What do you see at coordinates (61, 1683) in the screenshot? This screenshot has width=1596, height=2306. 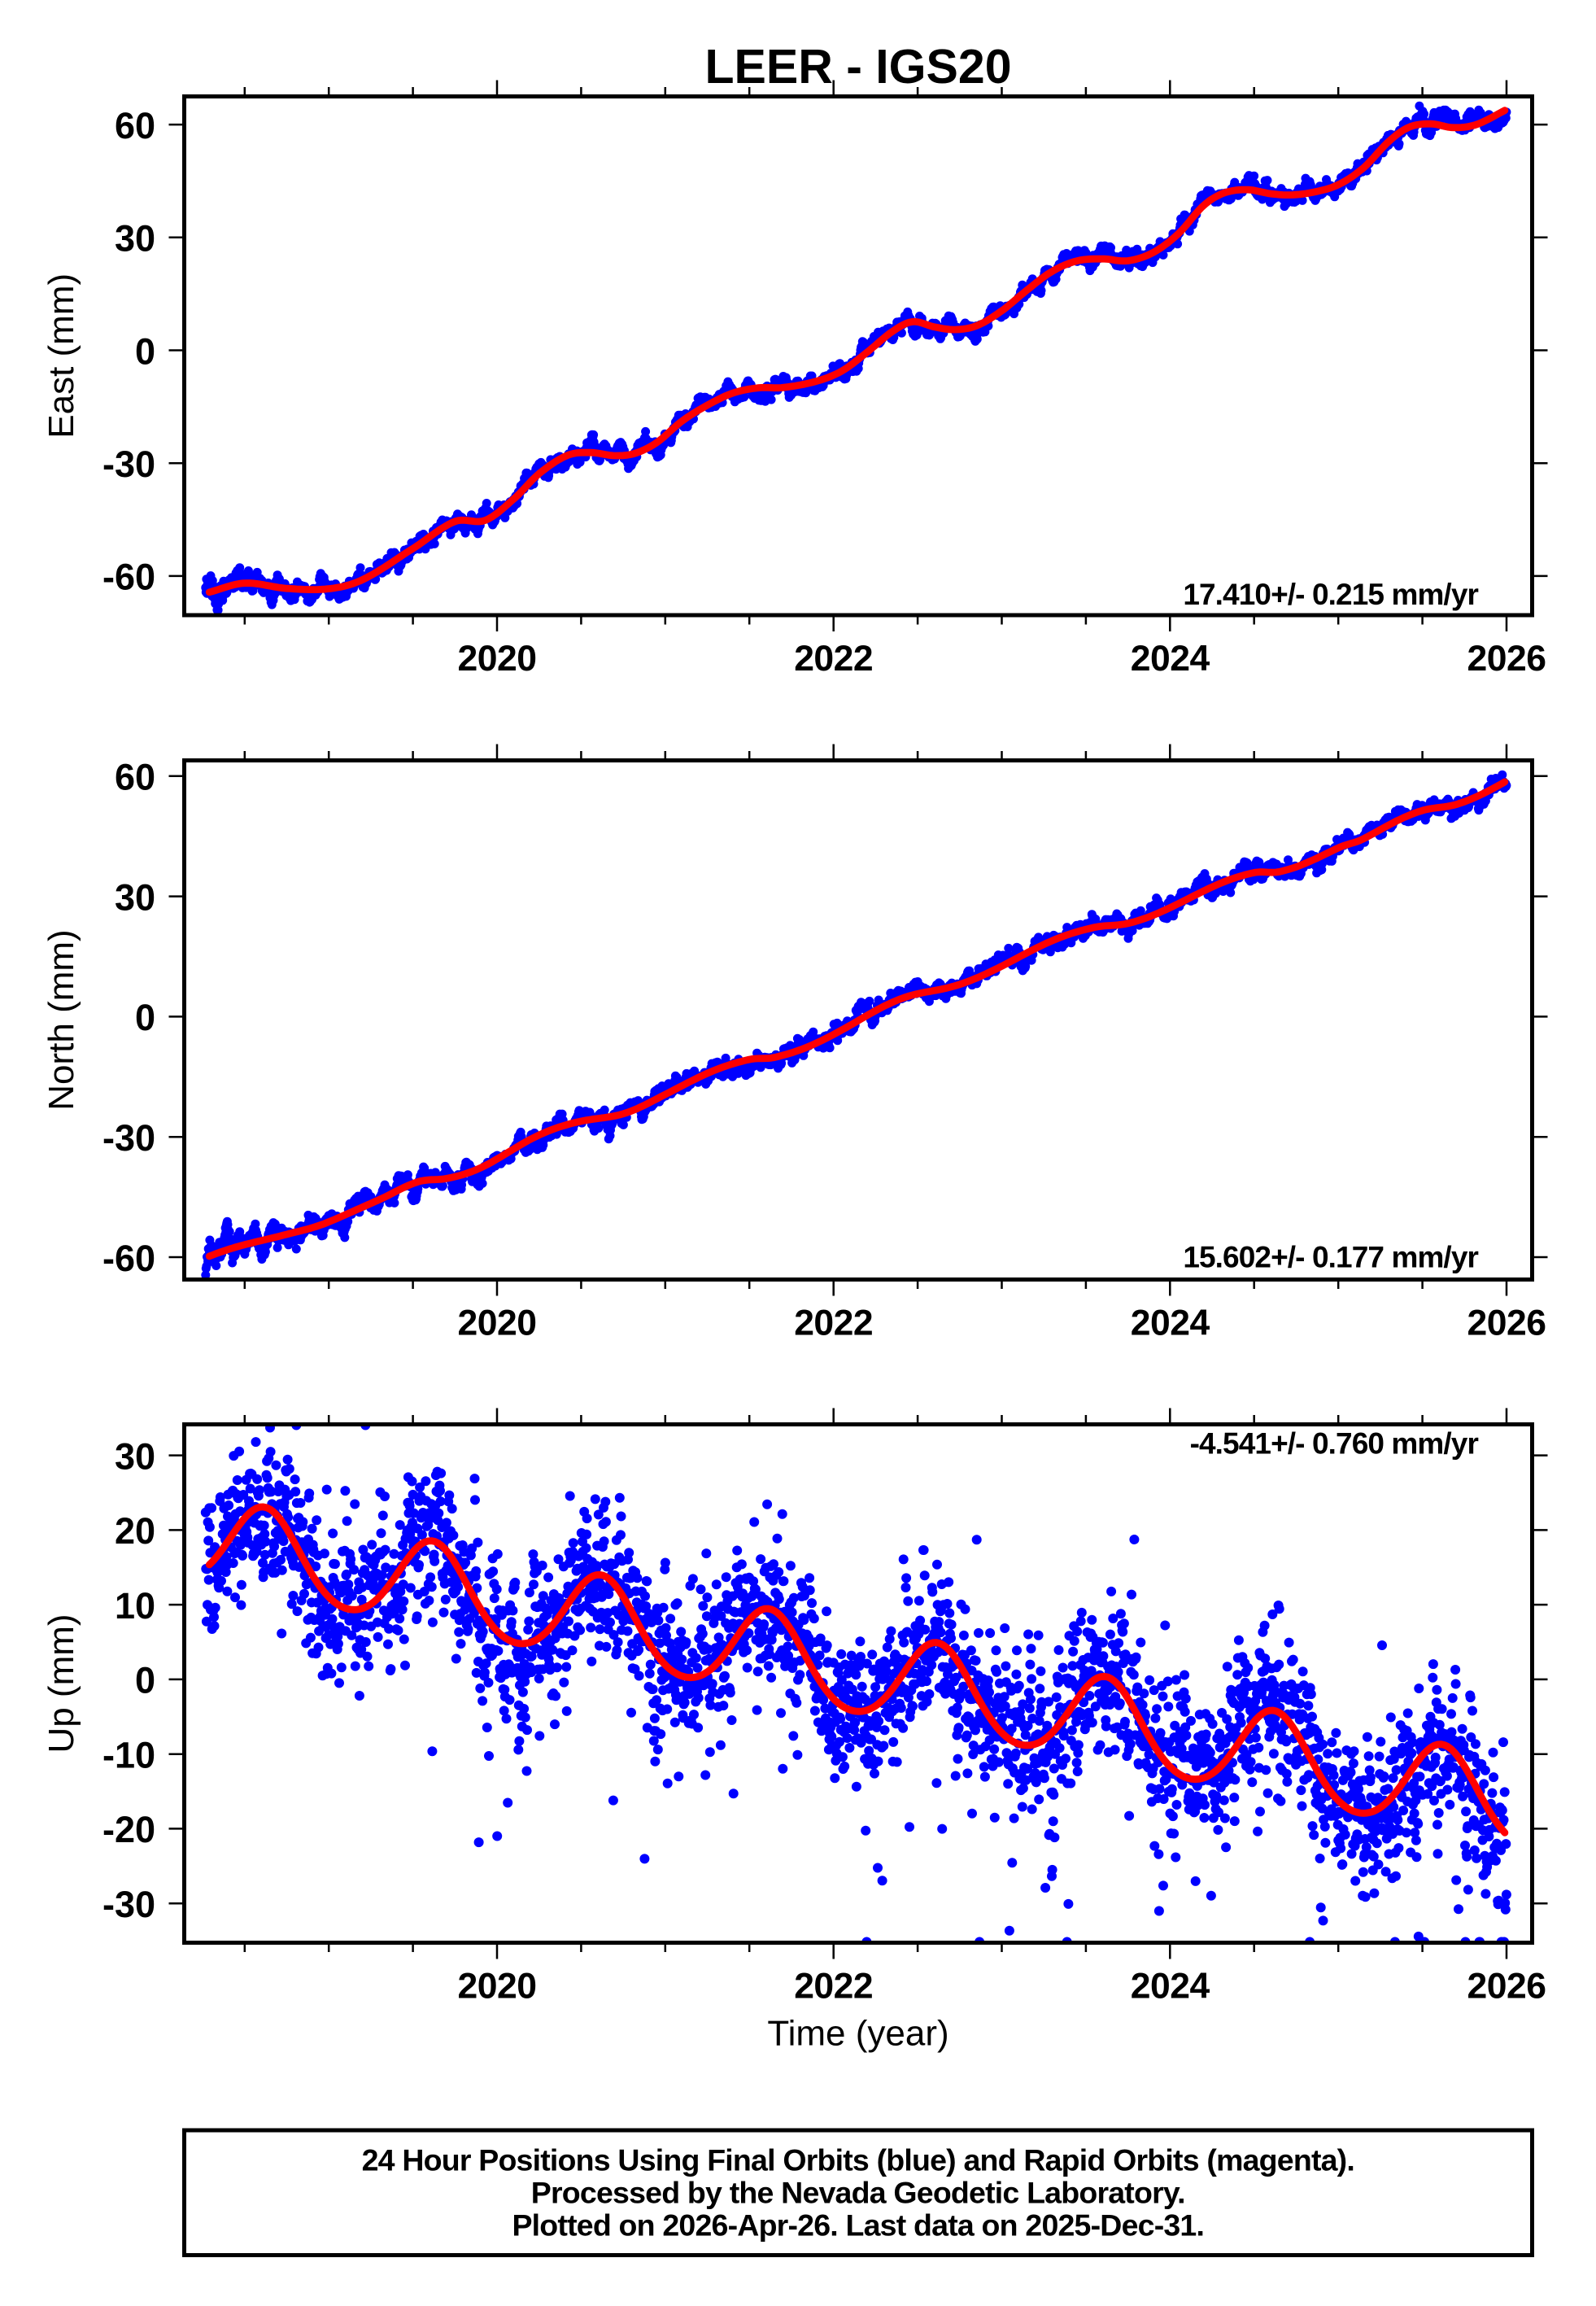 I see `svg-text: Up (mm)` at bounding box center [61, 1683].